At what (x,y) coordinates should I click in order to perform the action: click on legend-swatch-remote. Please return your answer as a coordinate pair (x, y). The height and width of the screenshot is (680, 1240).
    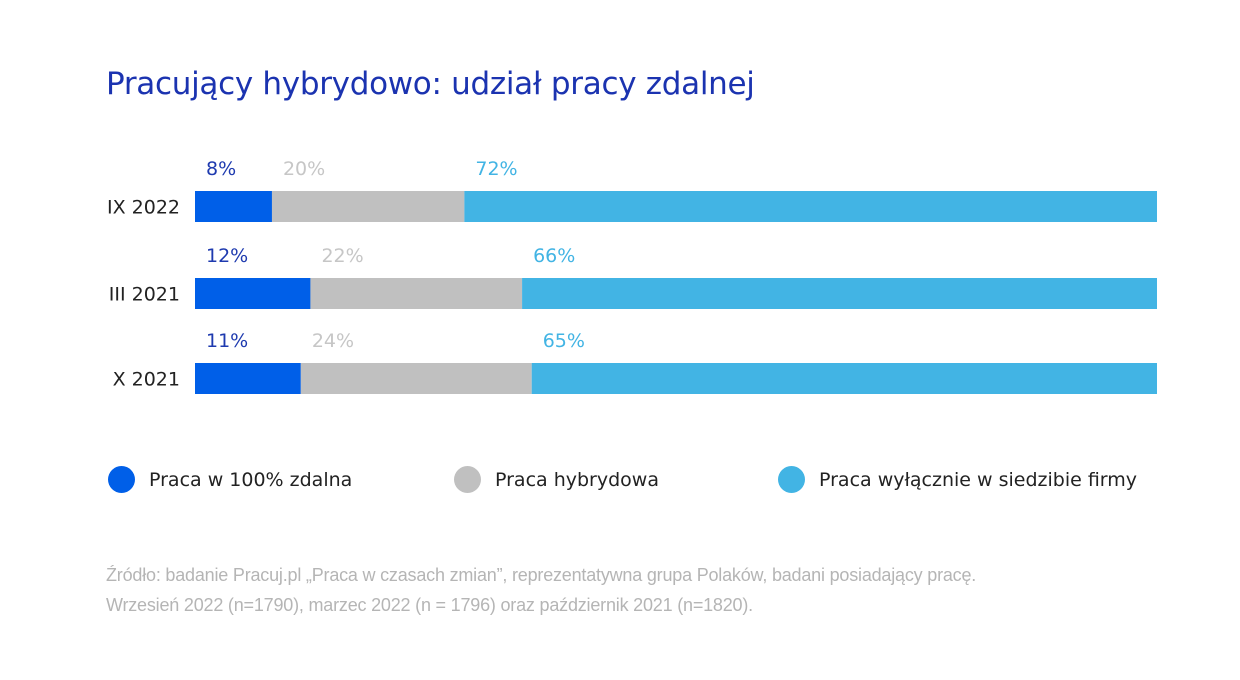
    Looking at the image, I should click on (121, 479).